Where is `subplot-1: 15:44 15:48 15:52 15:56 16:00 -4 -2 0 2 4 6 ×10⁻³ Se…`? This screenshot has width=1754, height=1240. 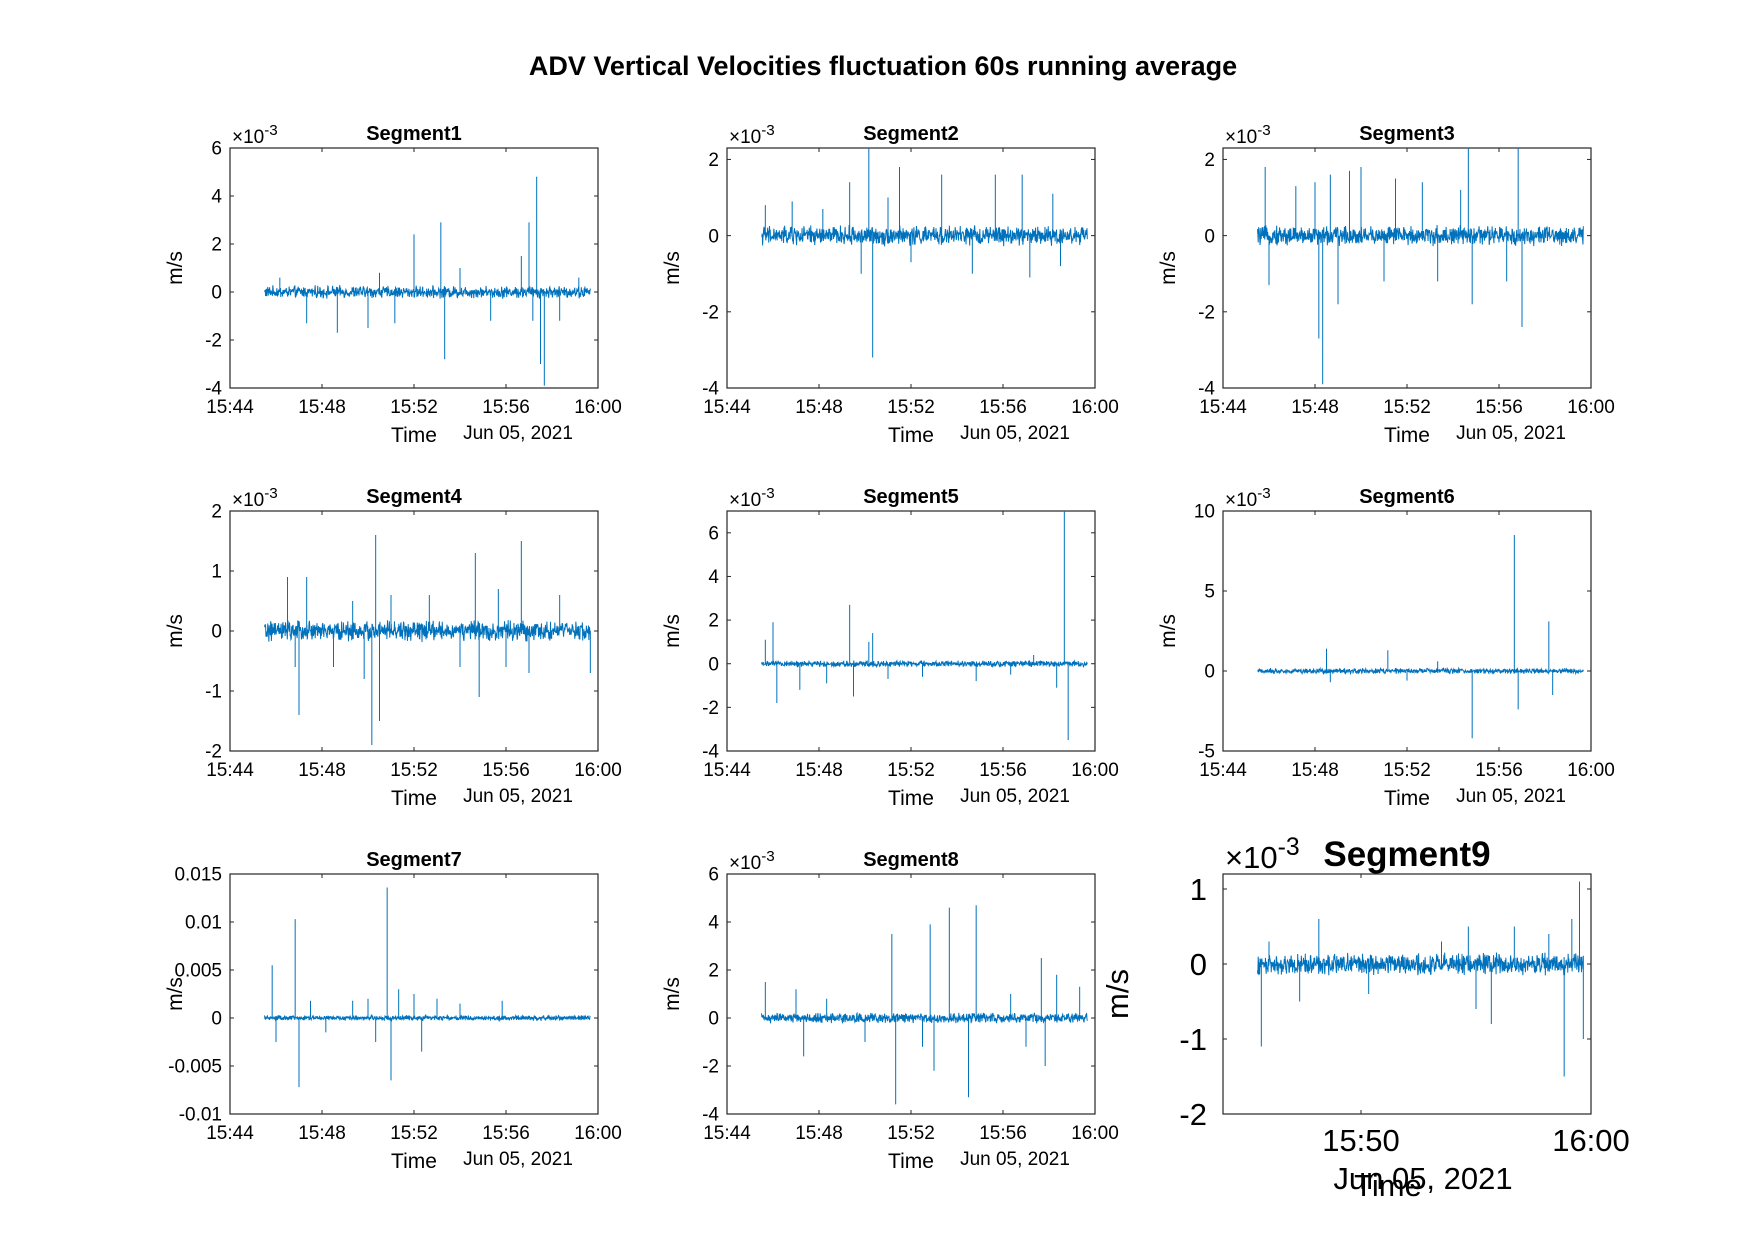
subplot-1: 15:44 15:48 15:52 15:56 16:00 -4 -2 0 2 4 6 ×10⁻³ Se… is located at coordinates (393, 284).